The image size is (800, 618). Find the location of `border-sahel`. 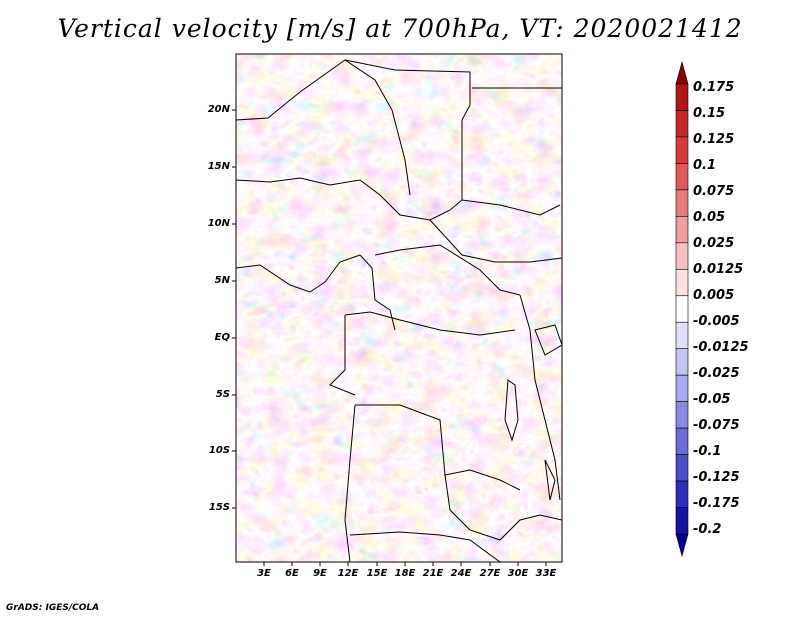

border-sahel is located at coordinates (398, 199).